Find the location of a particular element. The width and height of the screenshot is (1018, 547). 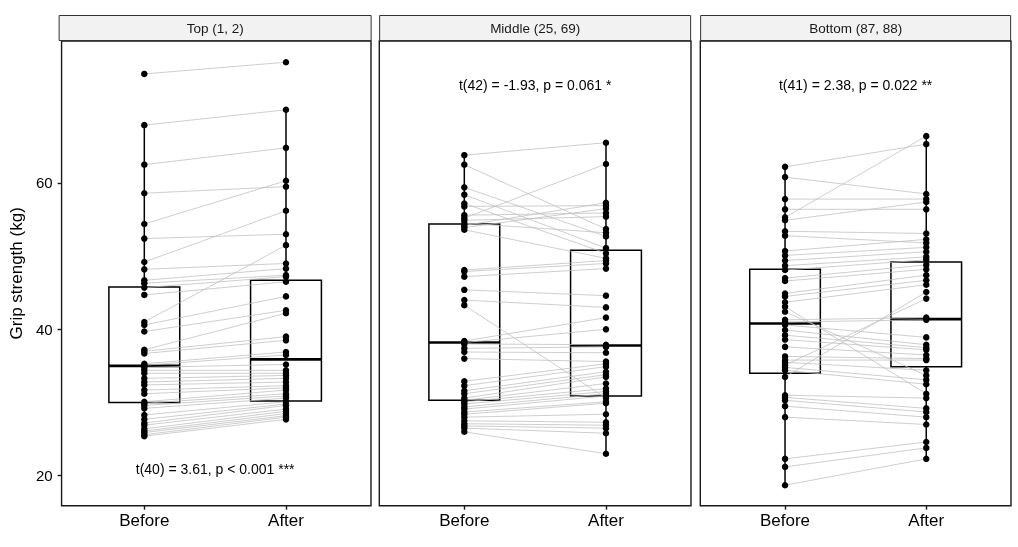

y-tick-label: 40 is located at coordinates (44, 329).